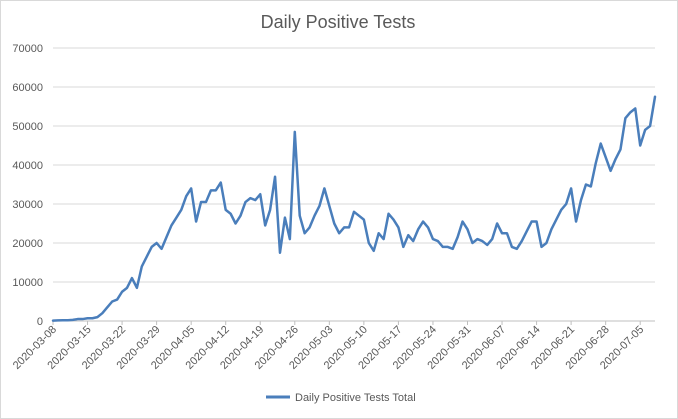  I want to click on legend: Daily Positive Tests Total, so click(341, 398).